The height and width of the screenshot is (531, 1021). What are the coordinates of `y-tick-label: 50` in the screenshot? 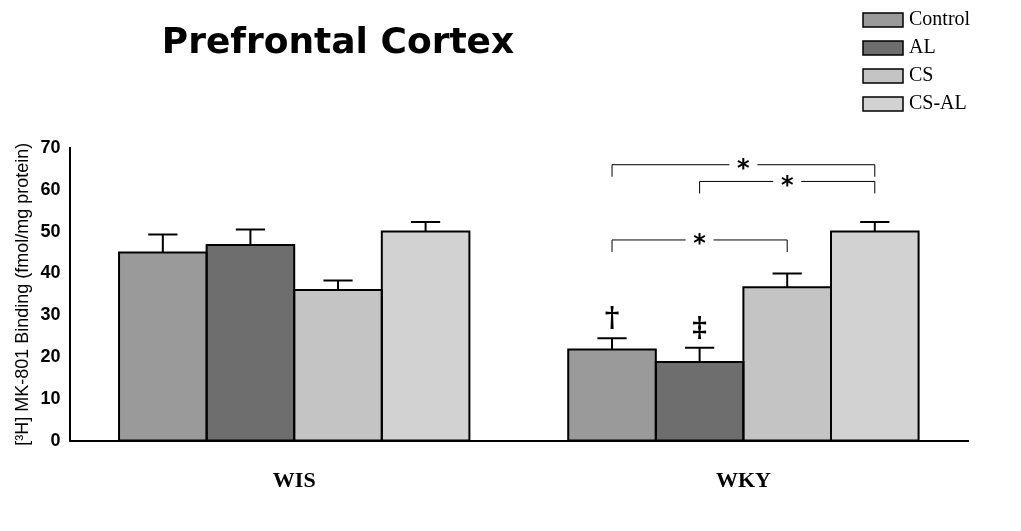 It's located at (50, 230).